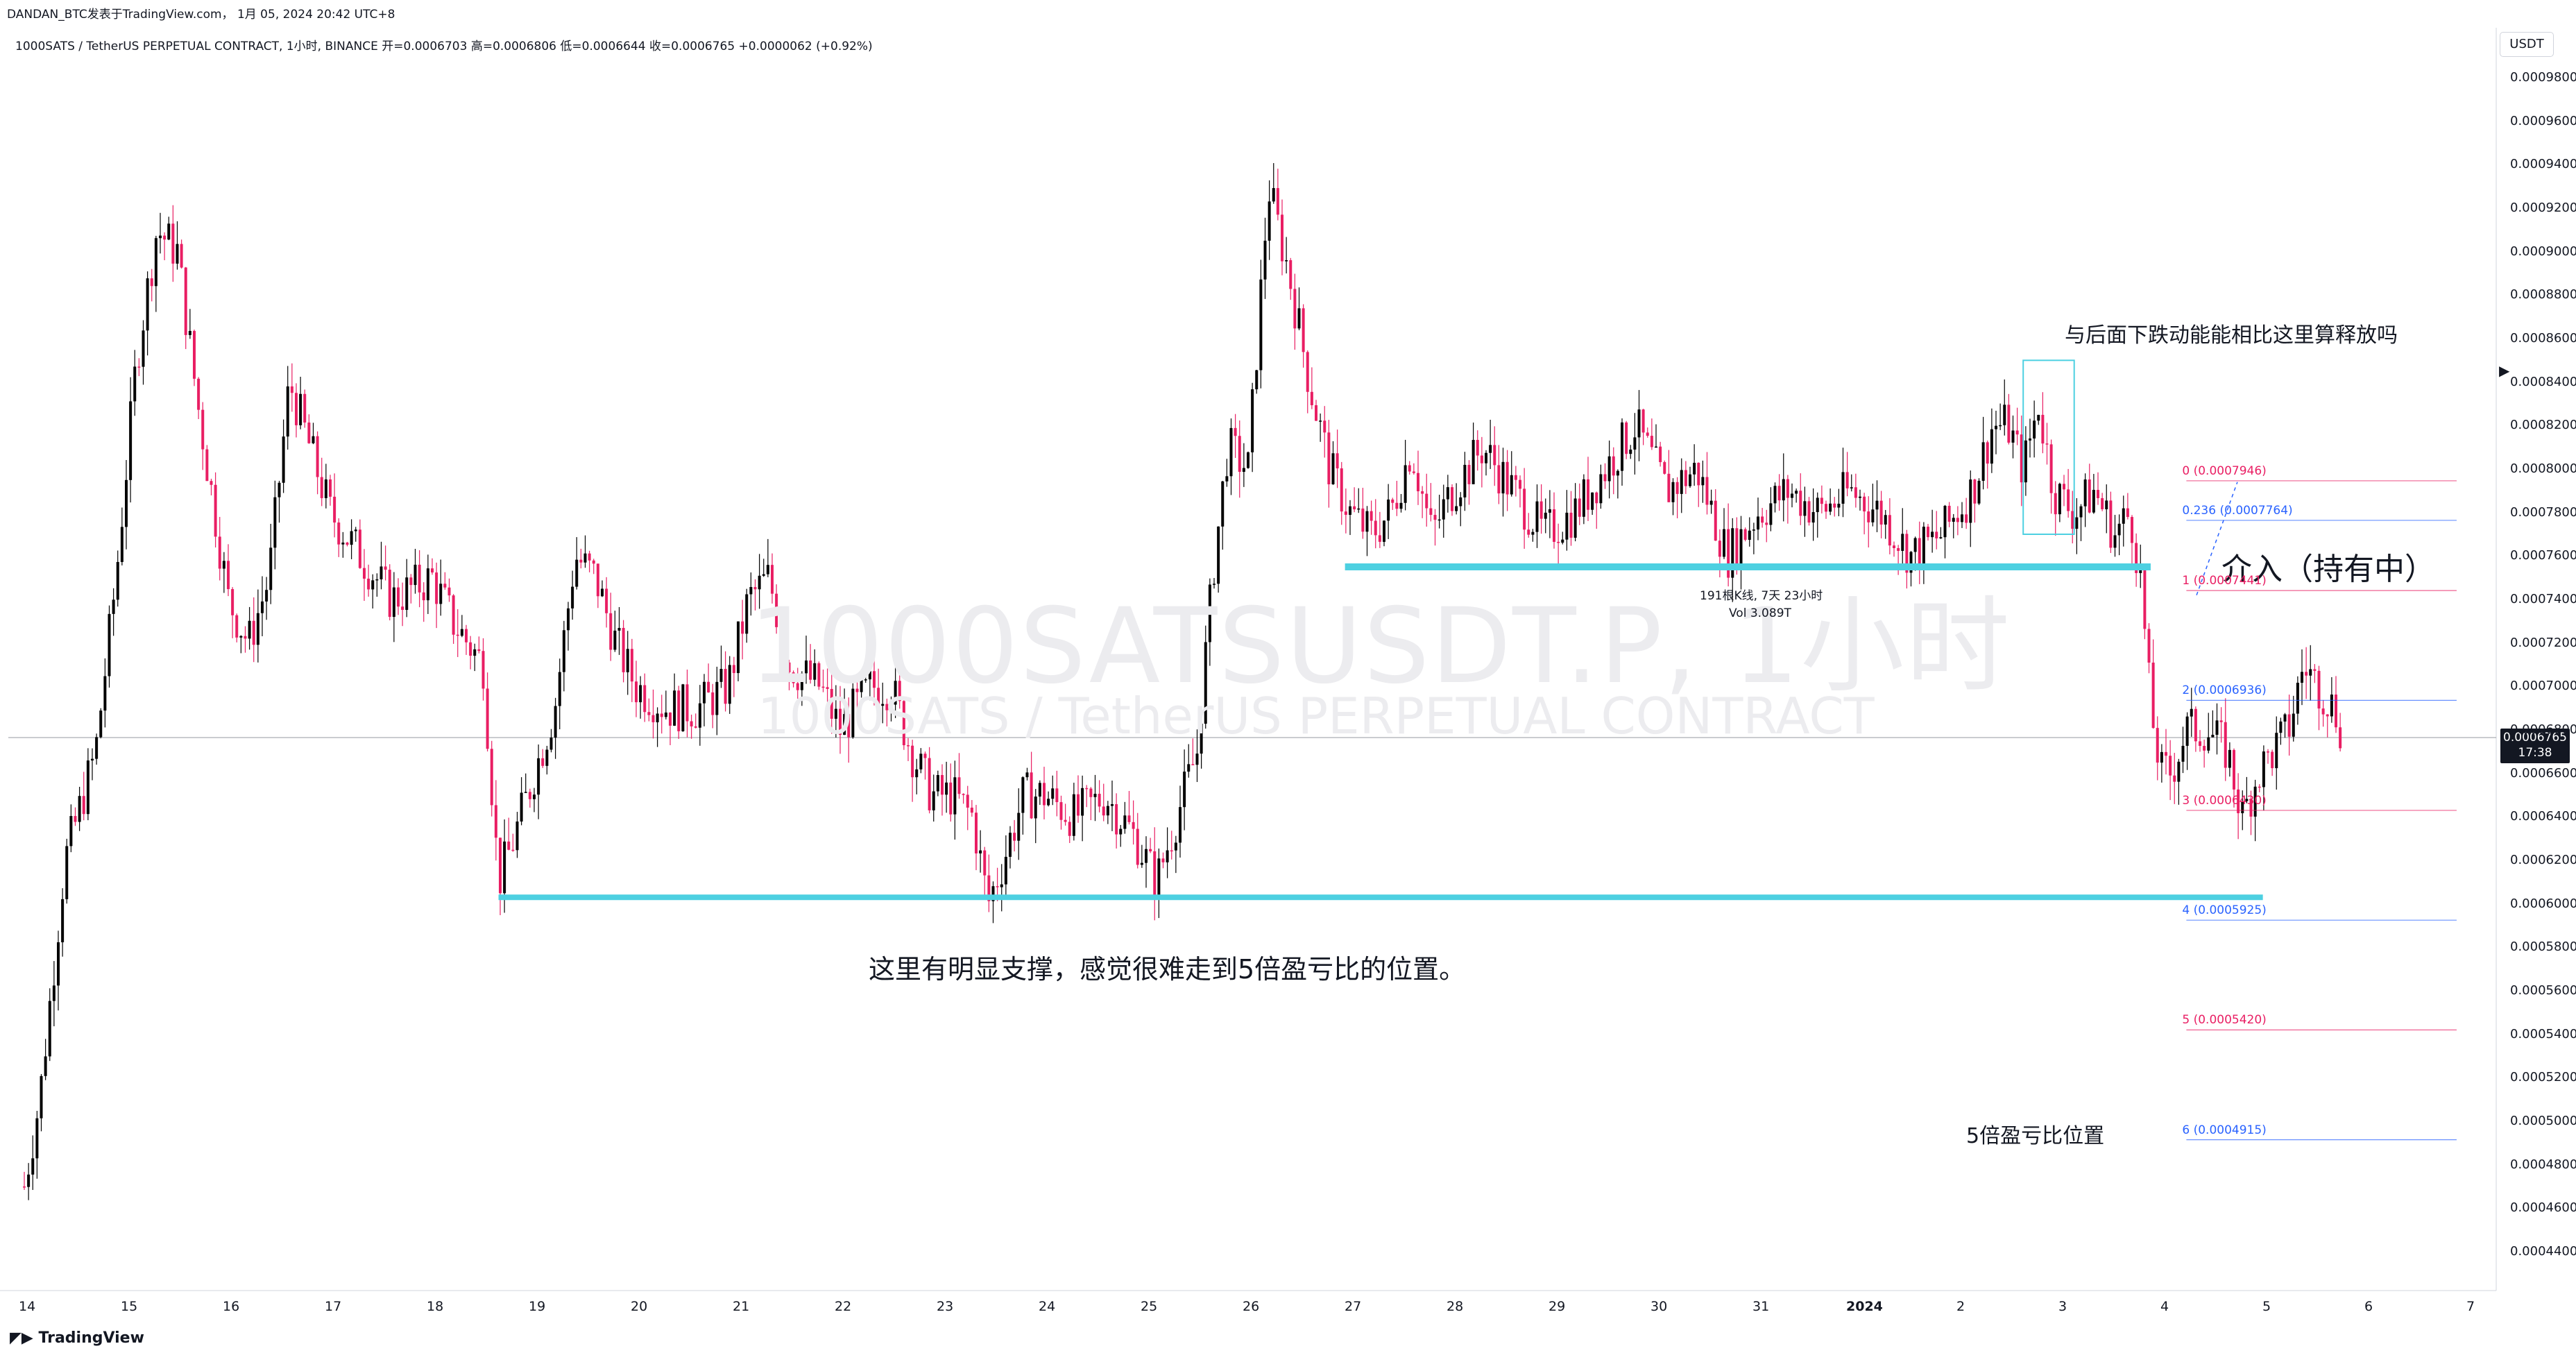 The height and width of the screenshot is (1353, 2576). Describe the element at coordinates (2543, 381) in the screenshot. I see `y-axis-tick: 0.0008400` at that location.